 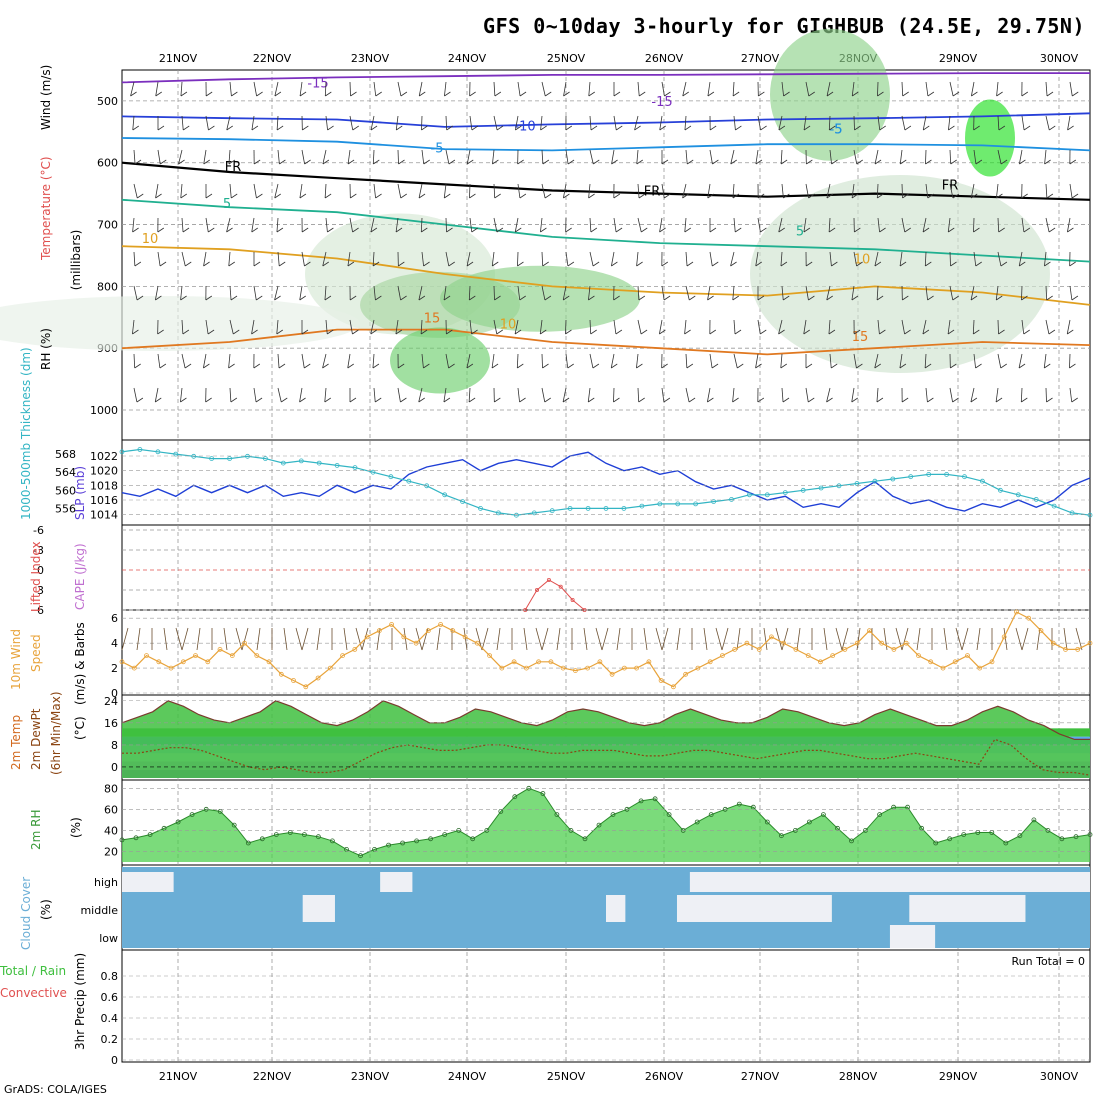 What do you see at coordinates (233, 167) in the screenshot?
I see `contour-label: FR` at bounding box center [233, 167].